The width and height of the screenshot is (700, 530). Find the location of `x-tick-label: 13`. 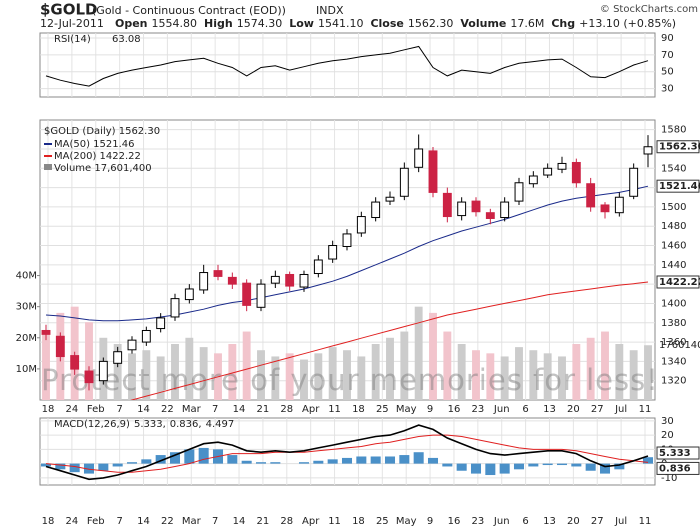

x-tick-label: 13 is located at coordinates (549, 409).